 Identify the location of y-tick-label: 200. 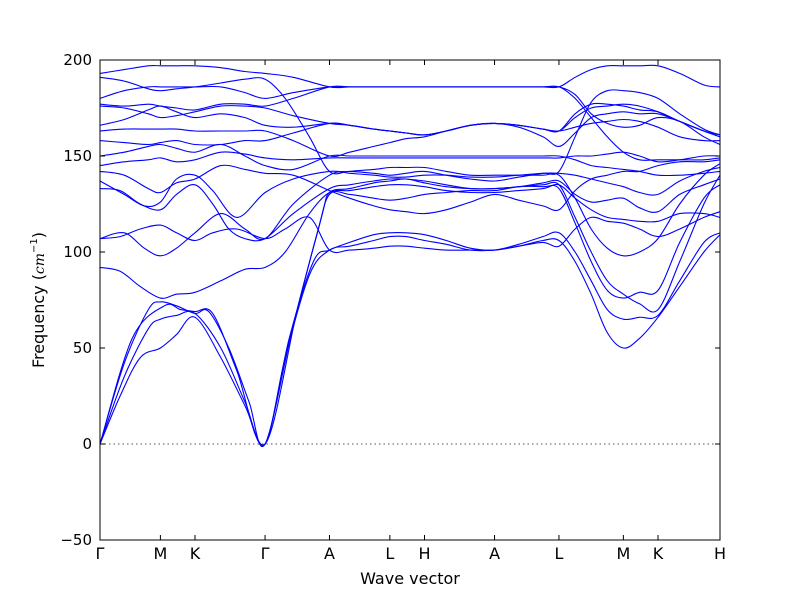
(77, 60).